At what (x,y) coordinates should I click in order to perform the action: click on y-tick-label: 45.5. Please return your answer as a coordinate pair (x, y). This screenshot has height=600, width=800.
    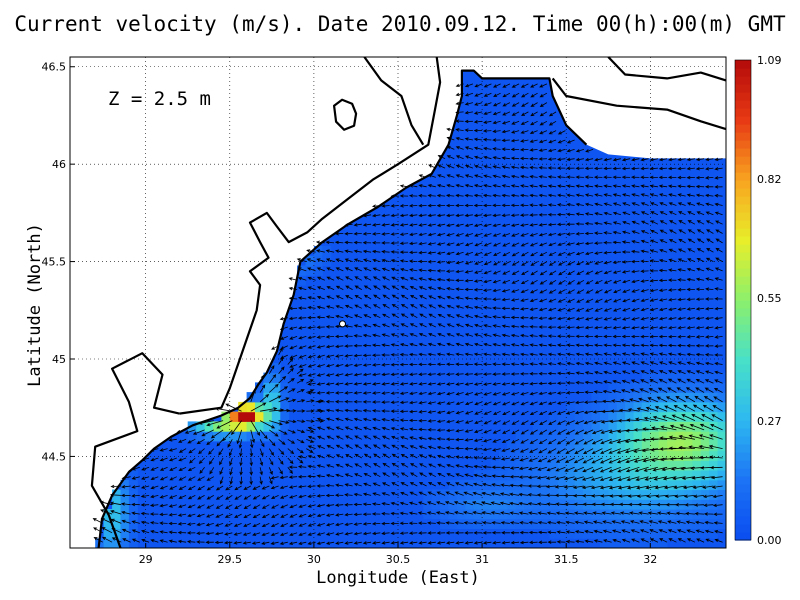
    Looking at the image, I should click on (54, 262).